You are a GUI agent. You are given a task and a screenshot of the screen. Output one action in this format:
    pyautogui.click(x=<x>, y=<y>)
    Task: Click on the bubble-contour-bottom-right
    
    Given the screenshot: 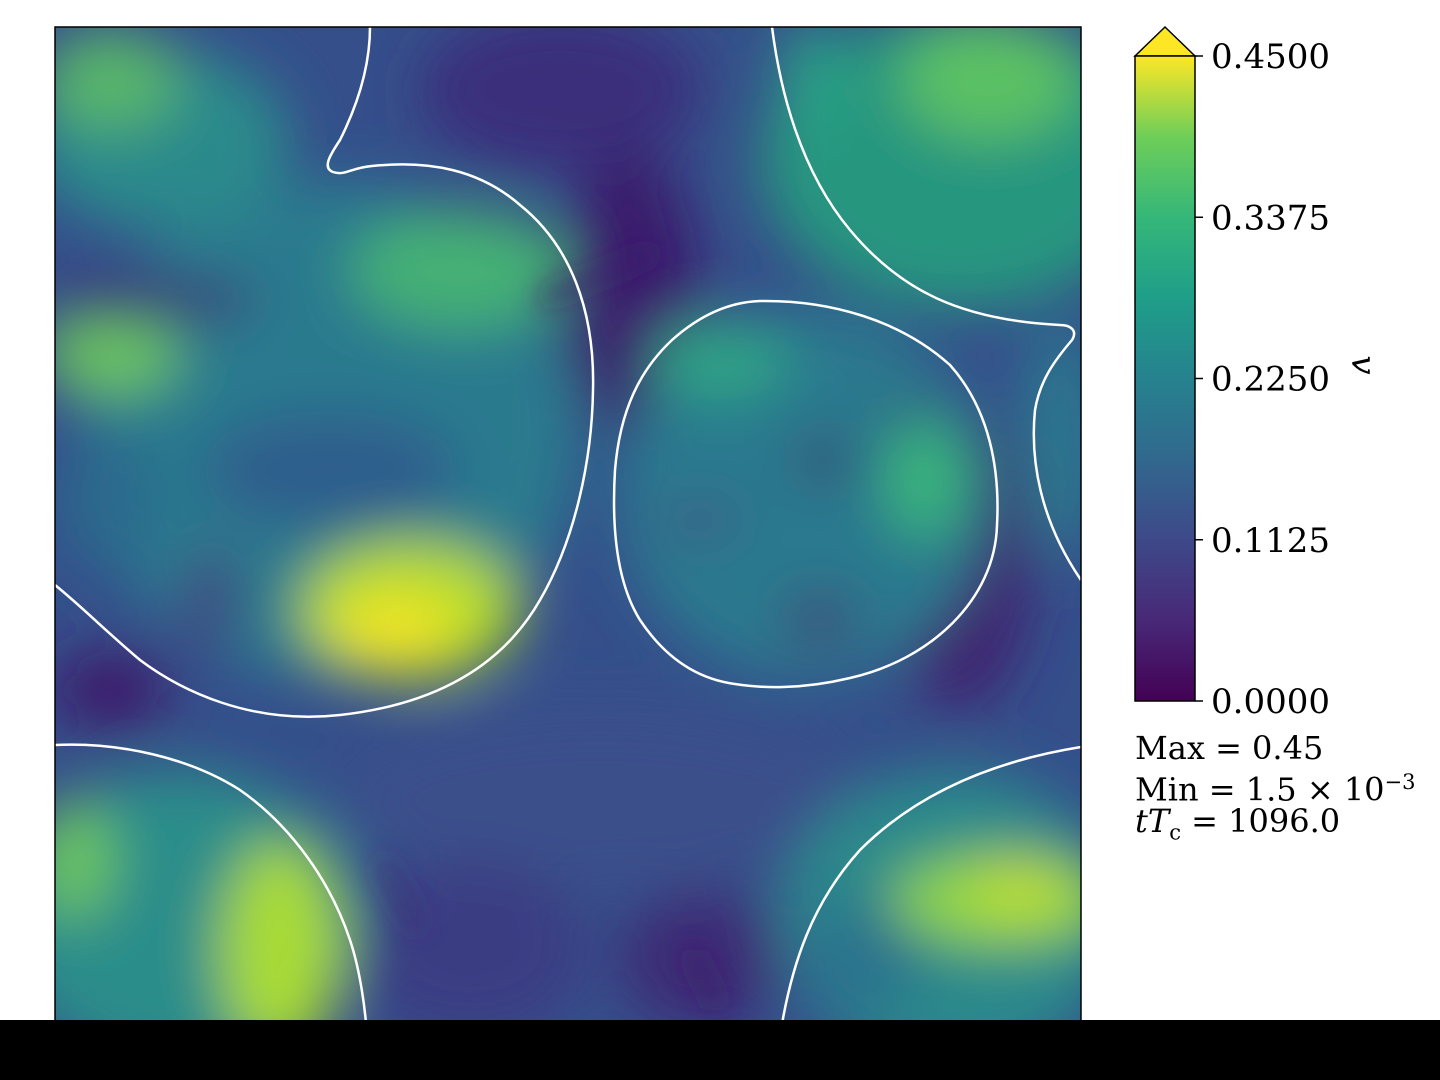 What is the action you would take?
    pyautogui.click(x=928, y=897)
    